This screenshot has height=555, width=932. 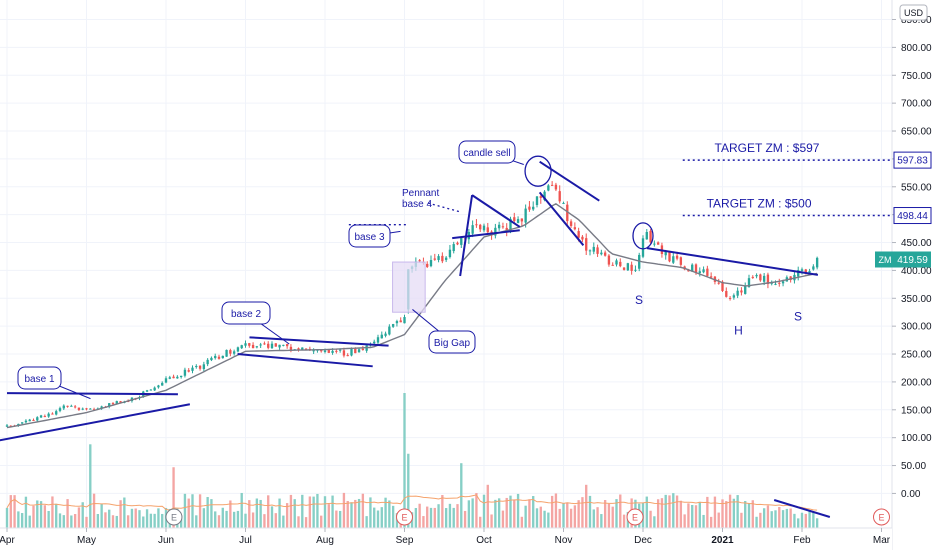 I want to click on currency-box, so click(x=913, y=12).